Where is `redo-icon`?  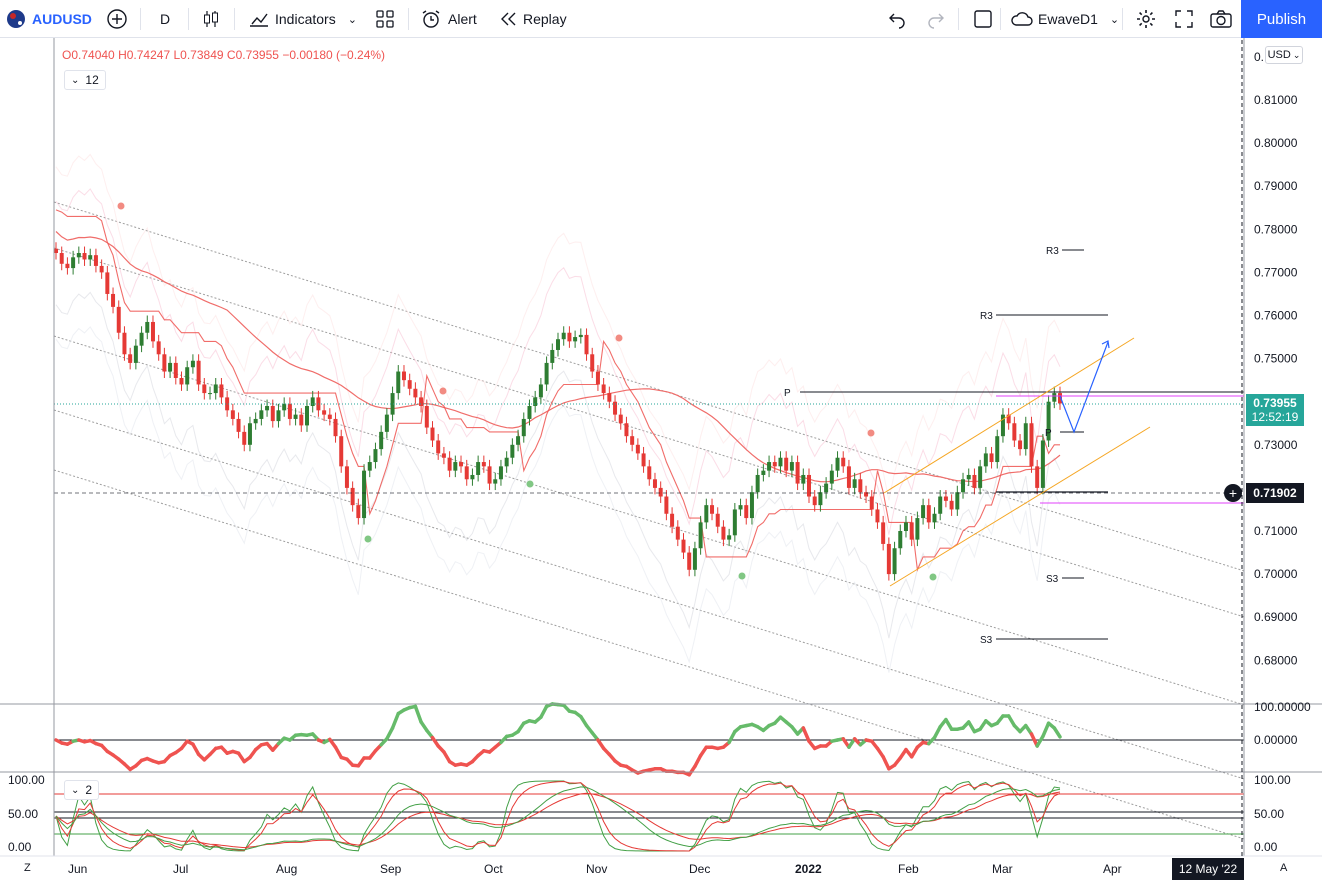 redo-icon is located at coordinates (936, 21).